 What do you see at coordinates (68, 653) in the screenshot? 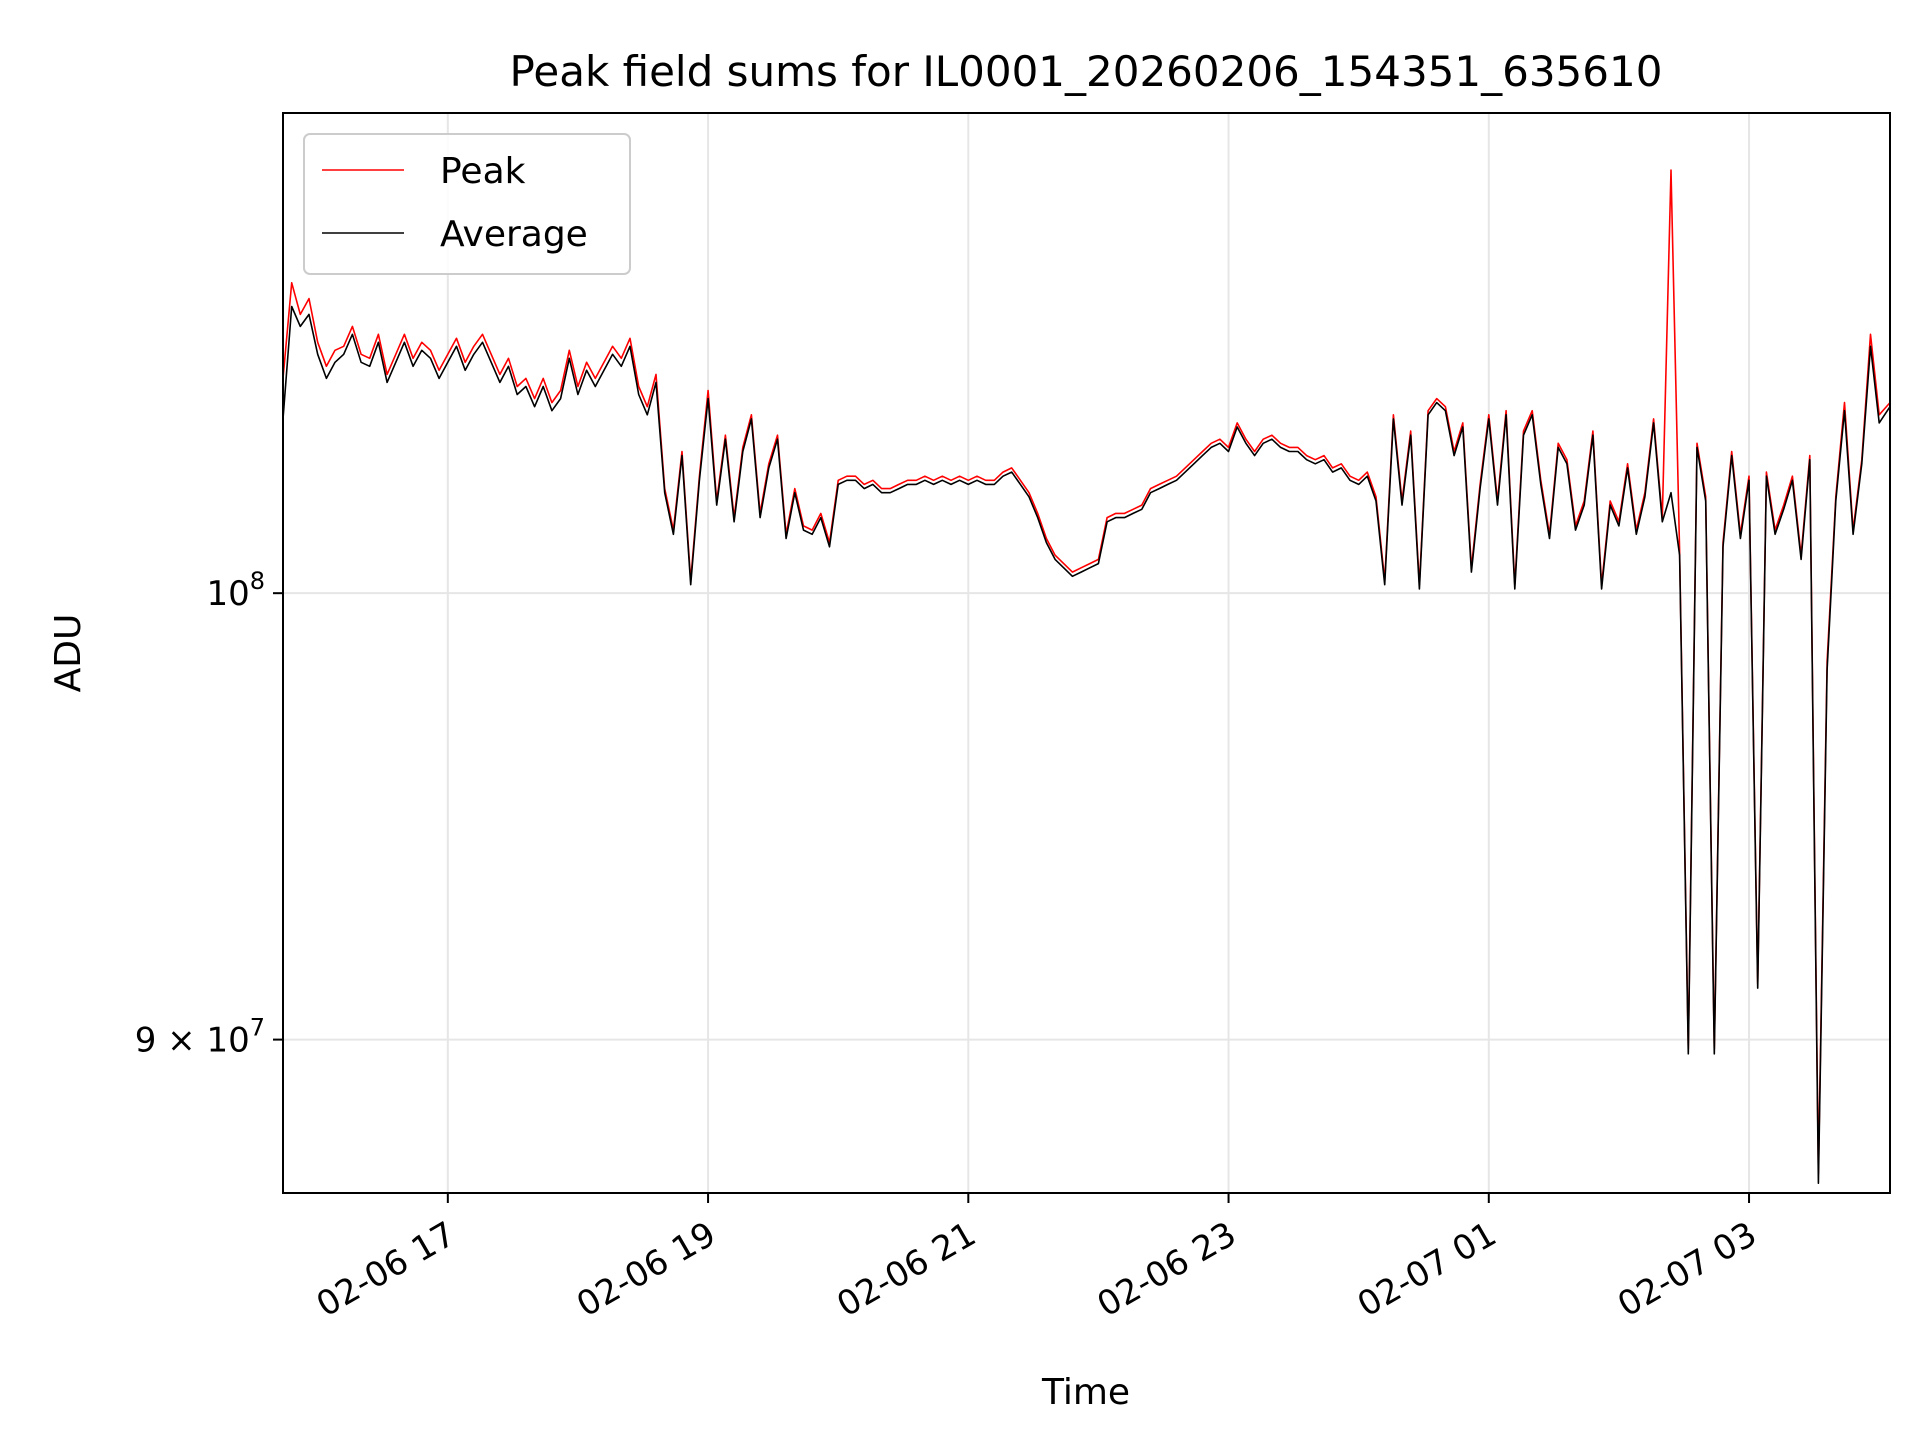
I see `y-axis-label: ADU` at bounding box center [68, 653].